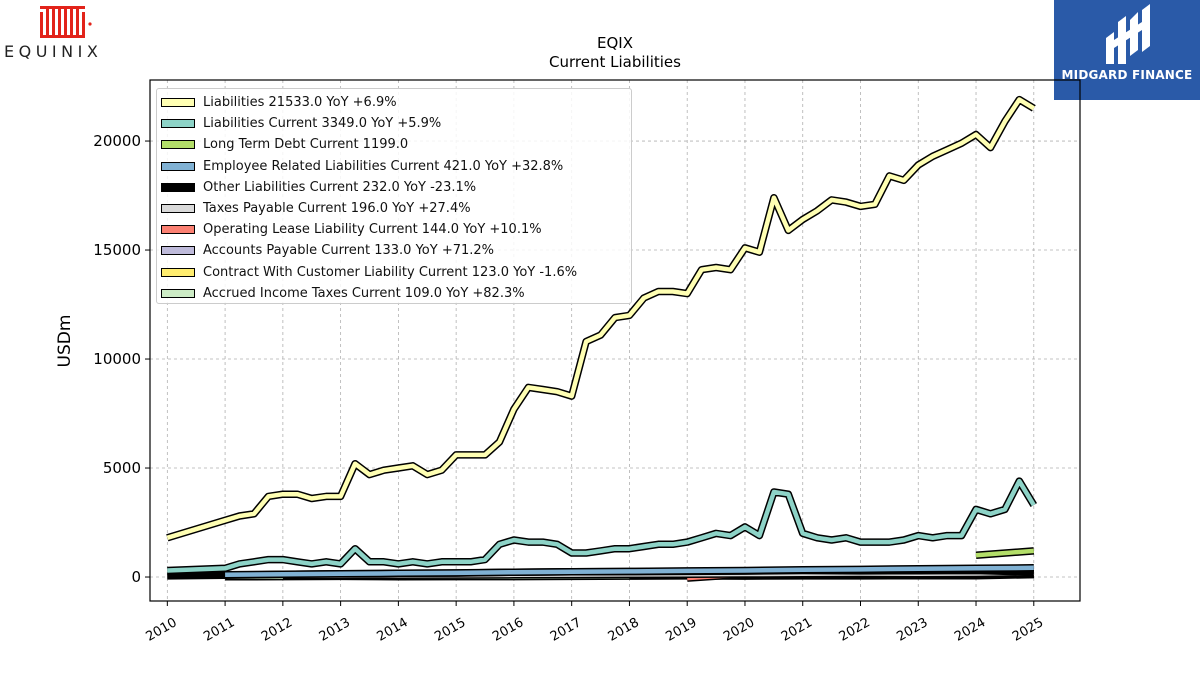 This screenshot has height=675, width=1200. I want to click on legend-label: Long Term Debt Current 1199.0, so click(306, 145).